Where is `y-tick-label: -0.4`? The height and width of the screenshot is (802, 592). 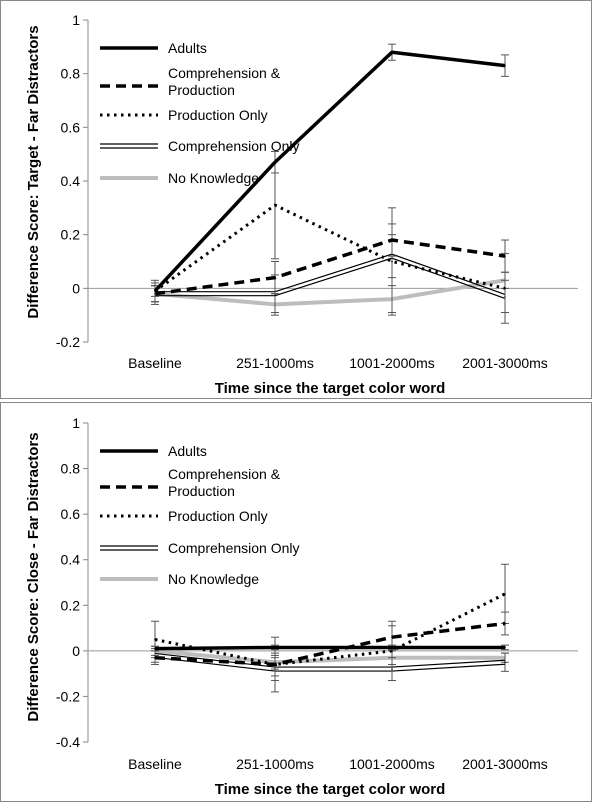
y-tick-label: -0.4 is located at coordinates (68, 742).